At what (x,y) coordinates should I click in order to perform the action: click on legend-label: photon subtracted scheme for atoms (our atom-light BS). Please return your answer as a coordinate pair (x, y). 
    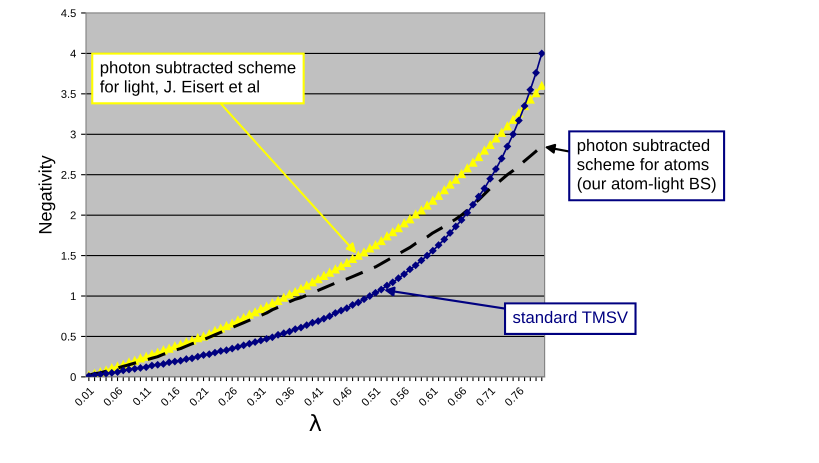
    Looking at the image, I should click on (646, 165).